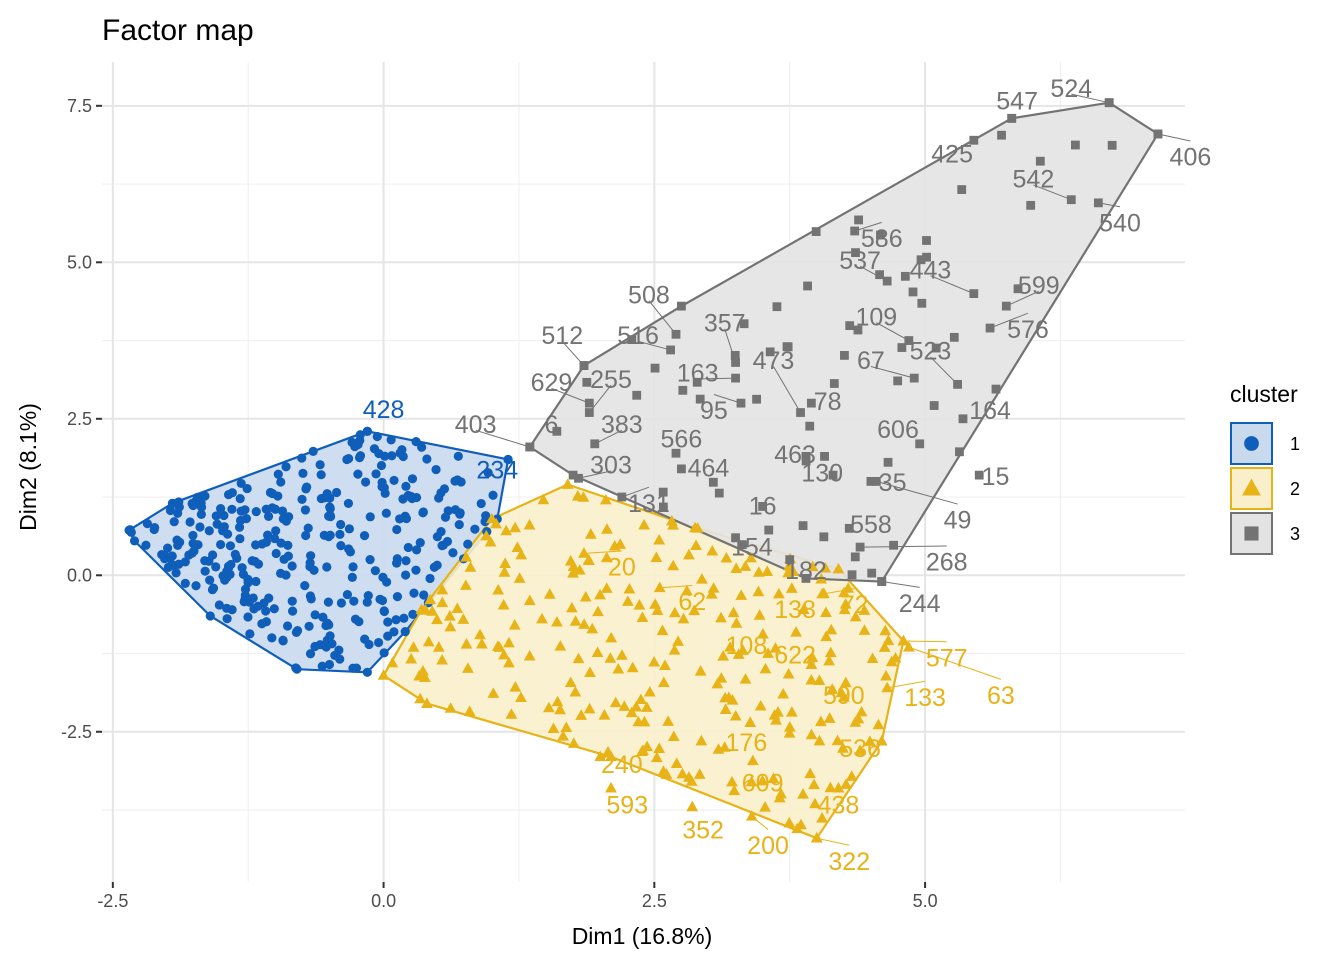  I want to click on cluster-2-point-label: 352, so click(703, 831).